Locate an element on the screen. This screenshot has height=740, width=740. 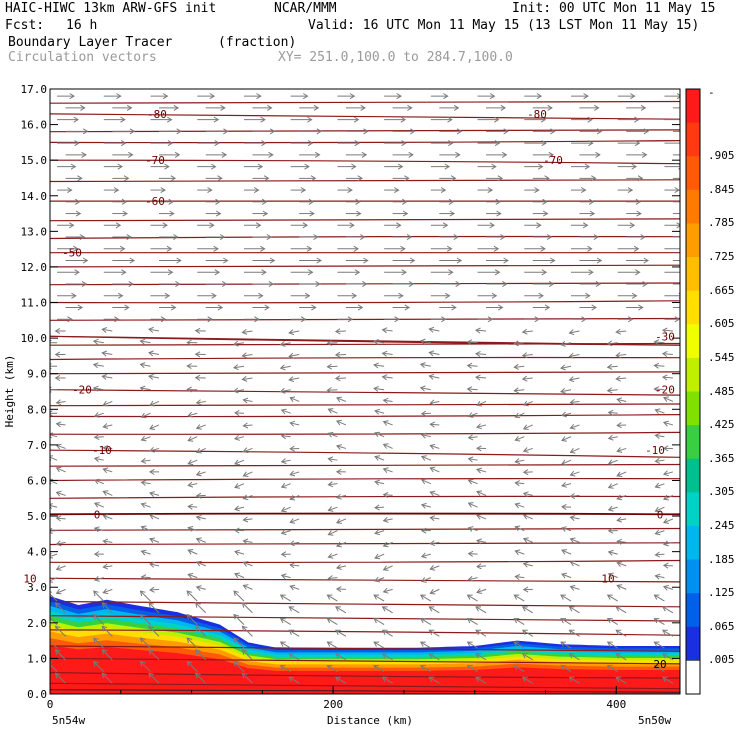
contour-label: 10 is located at coordinates (607, 578).